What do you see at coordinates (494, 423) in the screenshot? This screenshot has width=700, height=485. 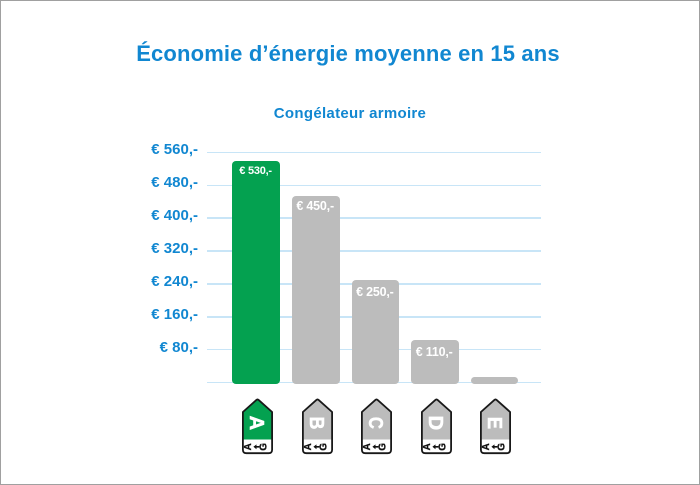 I see `svg-text: E` at bounding box center [494, 423].